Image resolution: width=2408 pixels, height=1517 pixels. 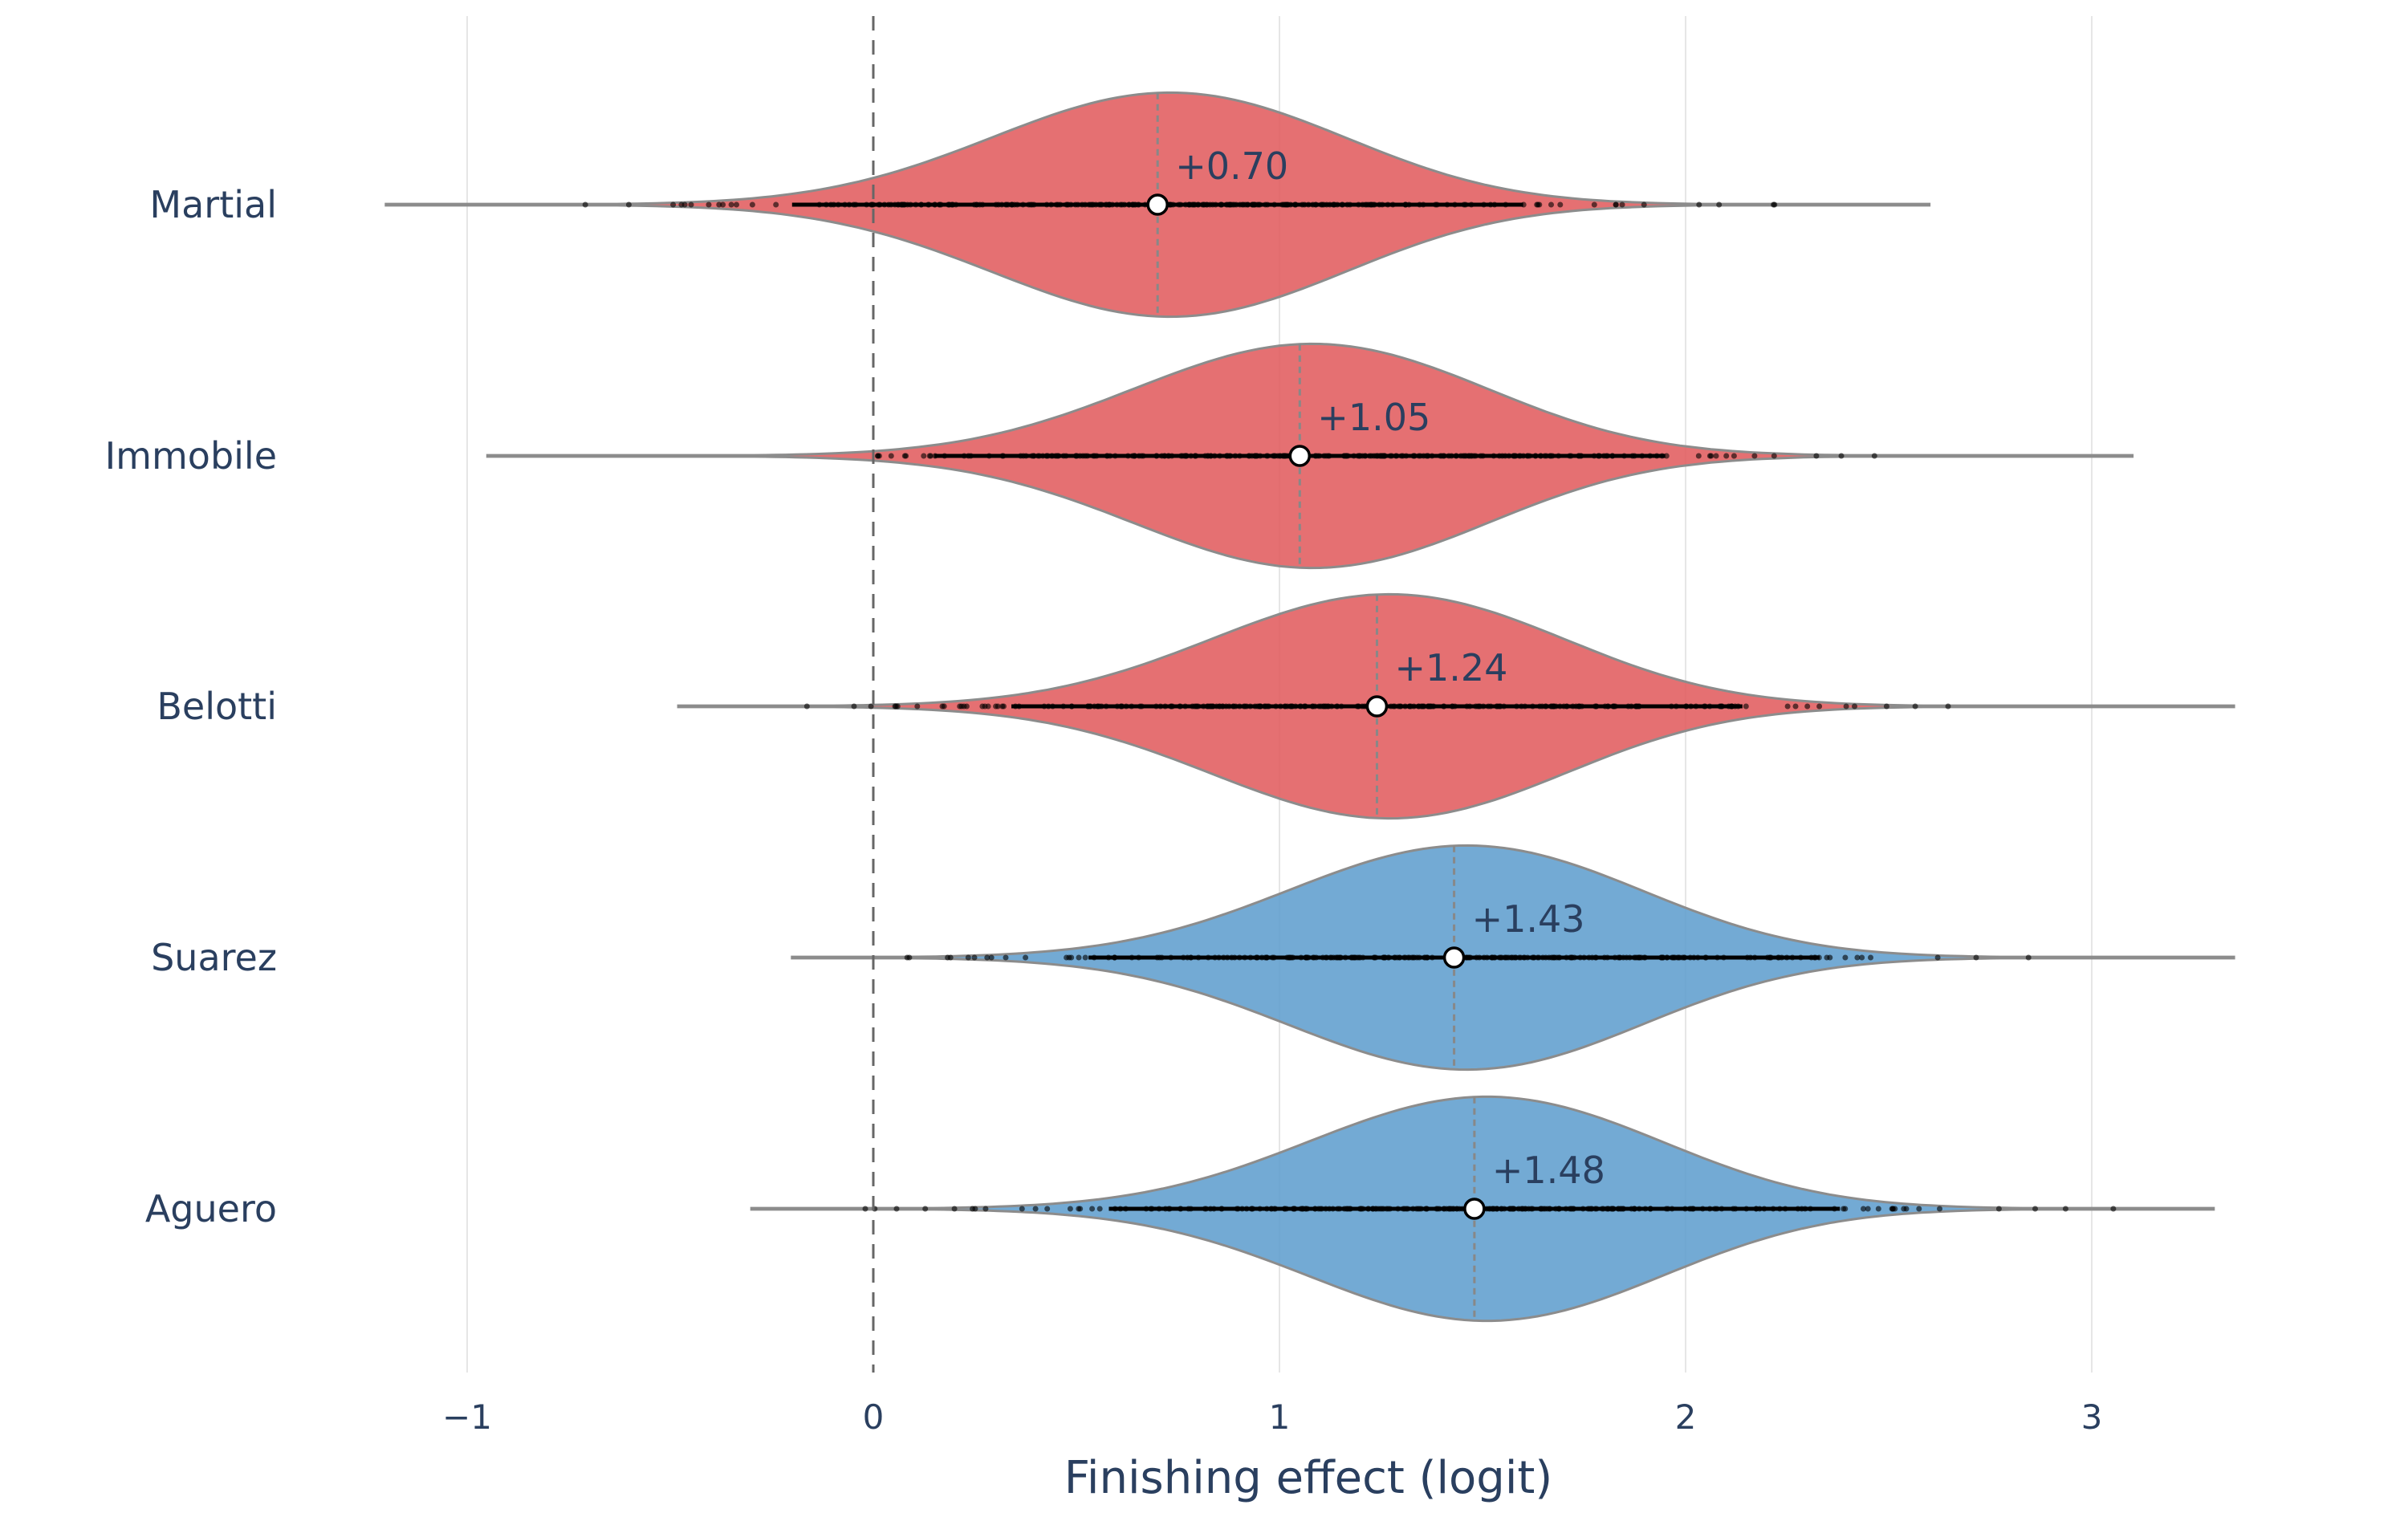 I want to click on x-tick-label: 3, so click(x=2092, y=1417).